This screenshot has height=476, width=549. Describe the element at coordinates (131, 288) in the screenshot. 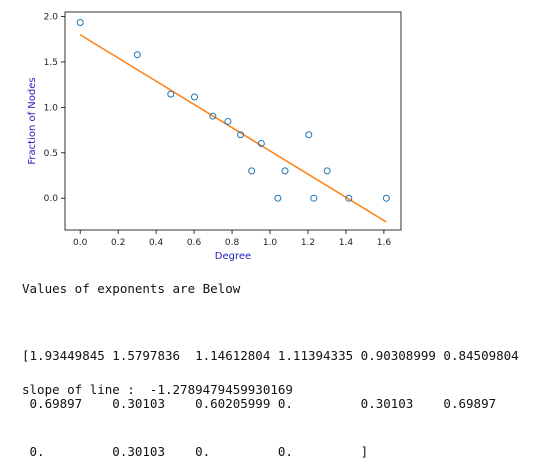

I see `output-heading: Values of exponents are Below` at that location.